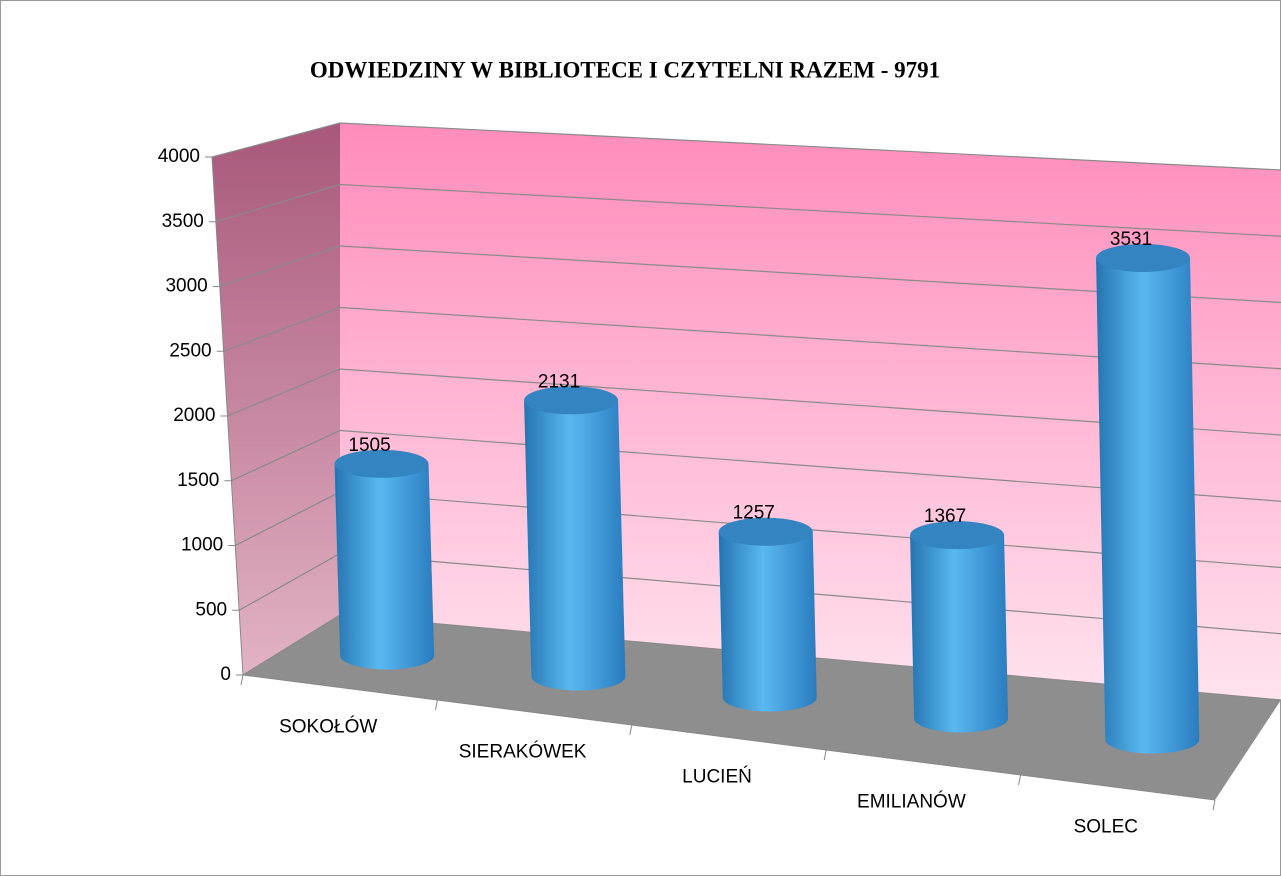  What do you see at coordinates (1106, 827) in the screenshot?
I see `x-tick-label: SOLEC` at bounding box center [1106, 827].